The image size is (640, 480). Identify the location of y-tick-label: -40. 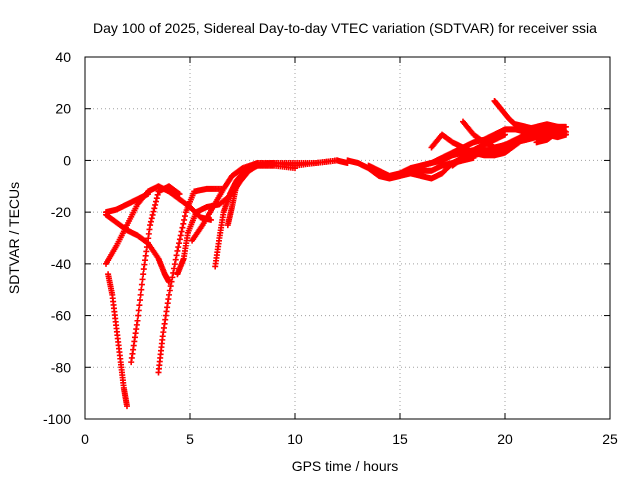
(61, 264).